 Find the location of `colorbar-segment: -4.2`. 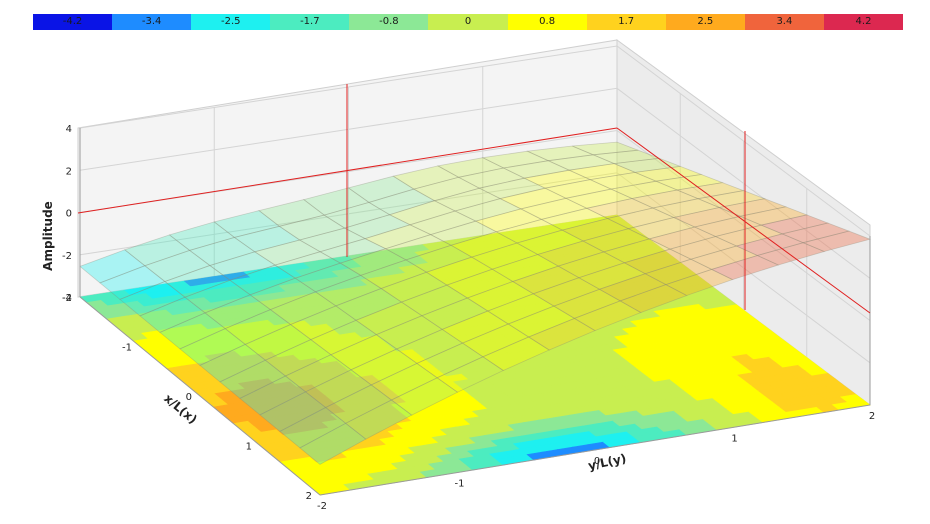

colorbar-segment: -4.2 is located at coordinates (73, 22).